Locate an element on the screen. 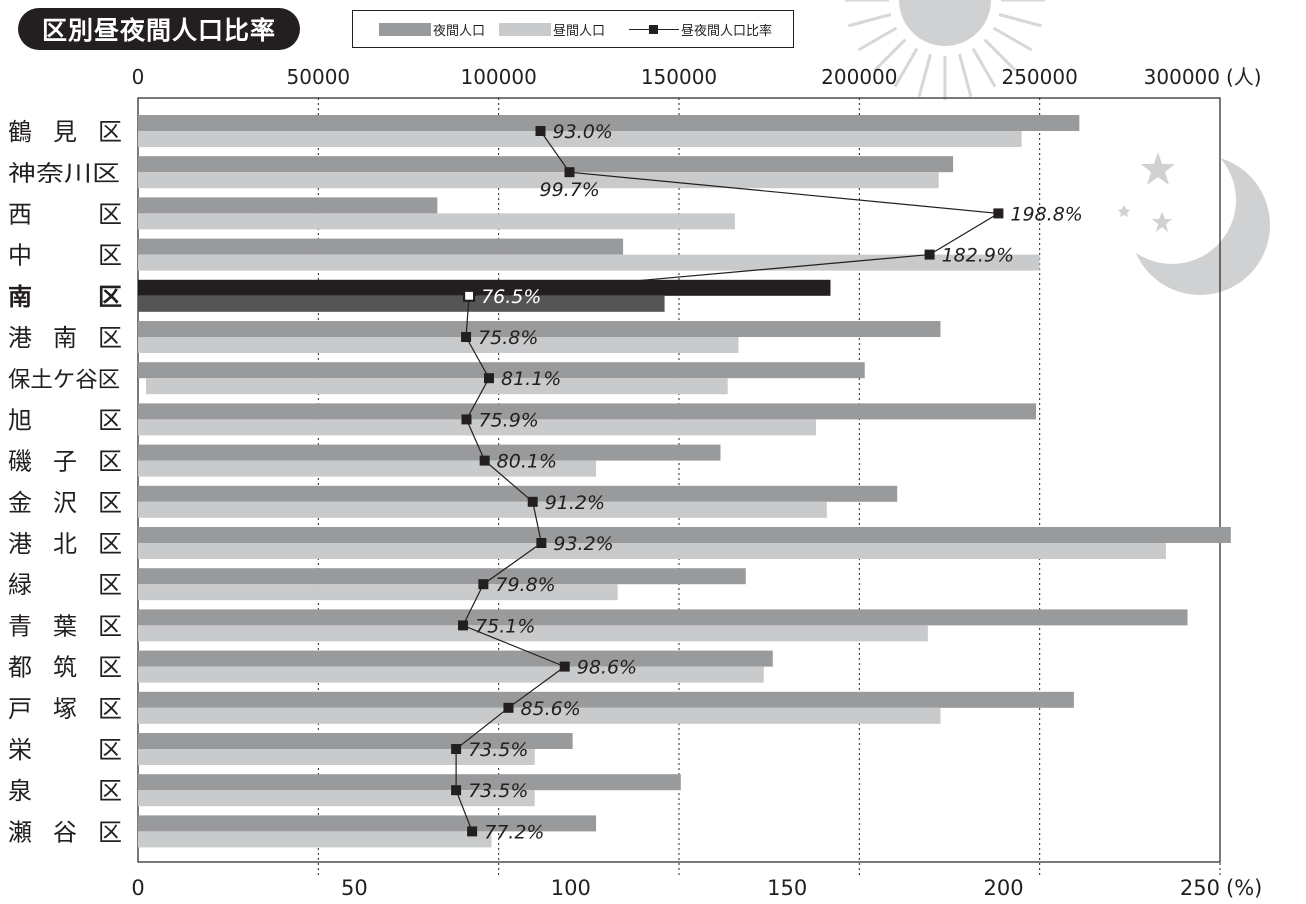 Image resolution: width=1306 pixels, height=904 pixels. top-tick-label: 100000 is located at coordinates (498, 77).